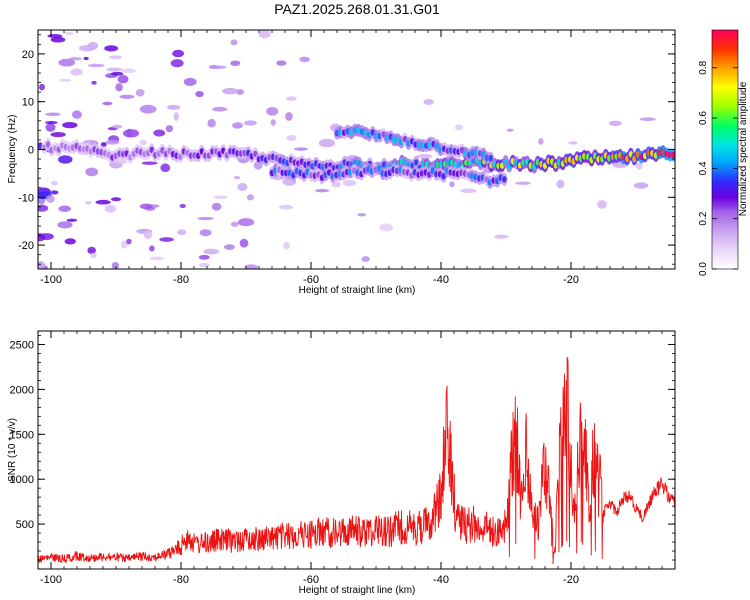 The width and height of the screenshot is (750, 600). What do you see at coordinates (12, 149) in the screenshot?
I see `spectrogram-y-label: Frequency (Hz)` at bounding box center [12, 149].